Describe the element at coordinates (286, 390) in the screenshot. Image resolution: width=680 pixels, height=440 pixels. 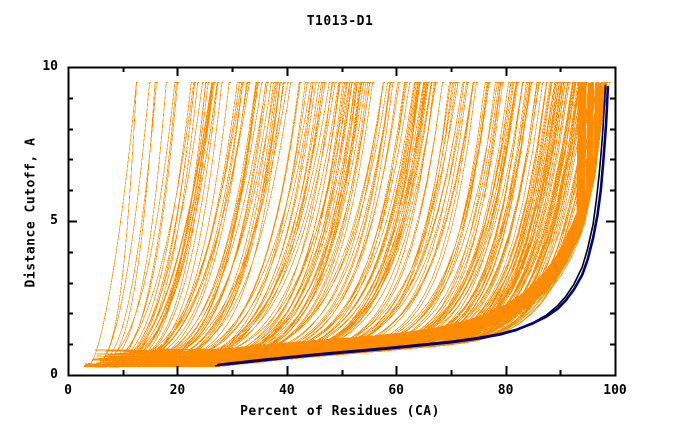
I see `x-tick-label: 40` at that location.